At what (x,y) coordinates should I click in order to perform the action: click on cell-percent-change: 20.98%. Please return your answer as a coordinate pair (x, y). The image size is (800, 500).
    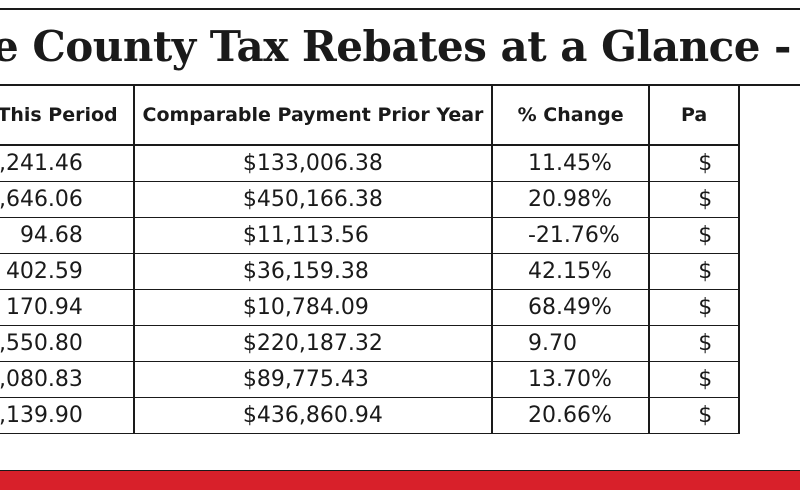
    Looking at the image, I should click on (571, 199).